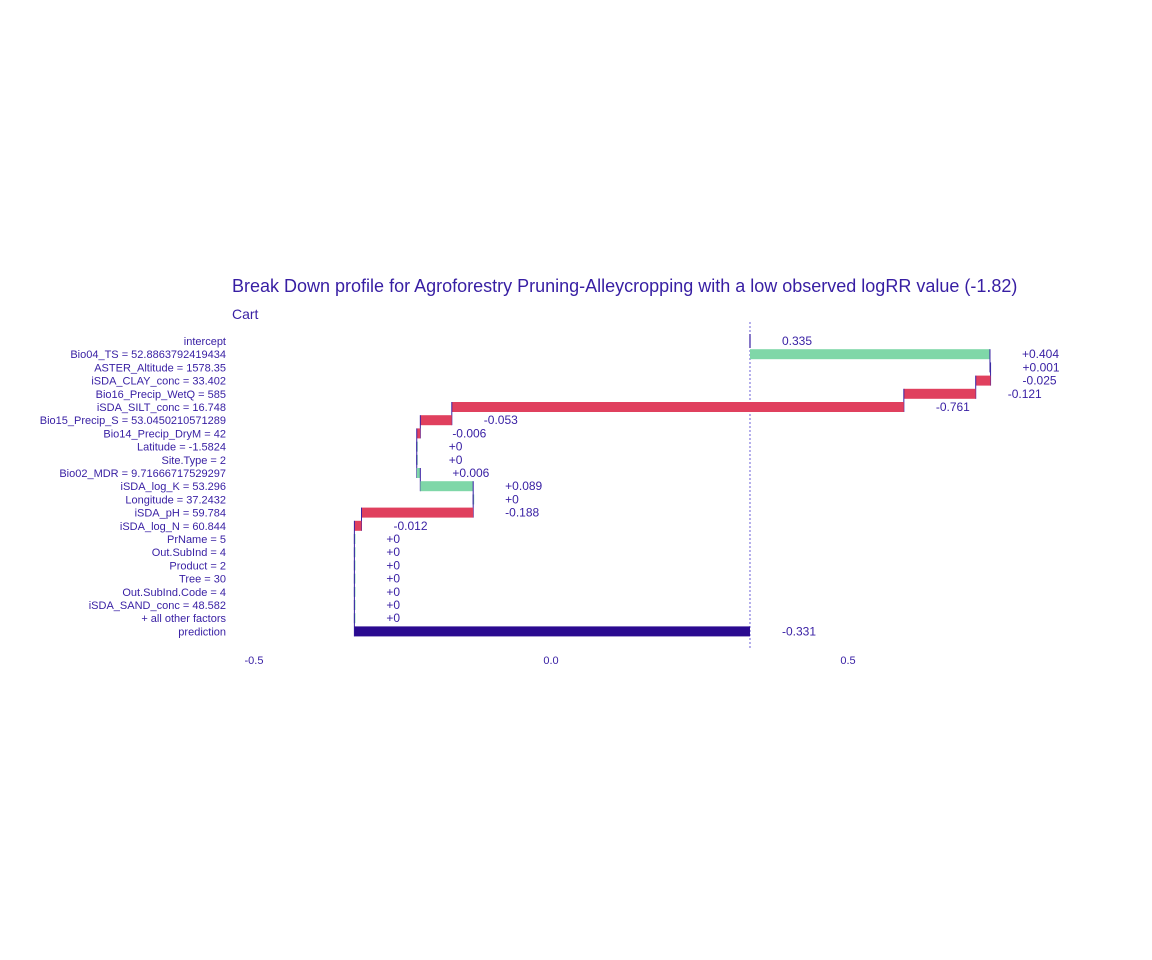  What do you see at coordinates (245, 314) in the screenshot?
I see `chart-subtitle: Cart` at bounding box center [245, 314].